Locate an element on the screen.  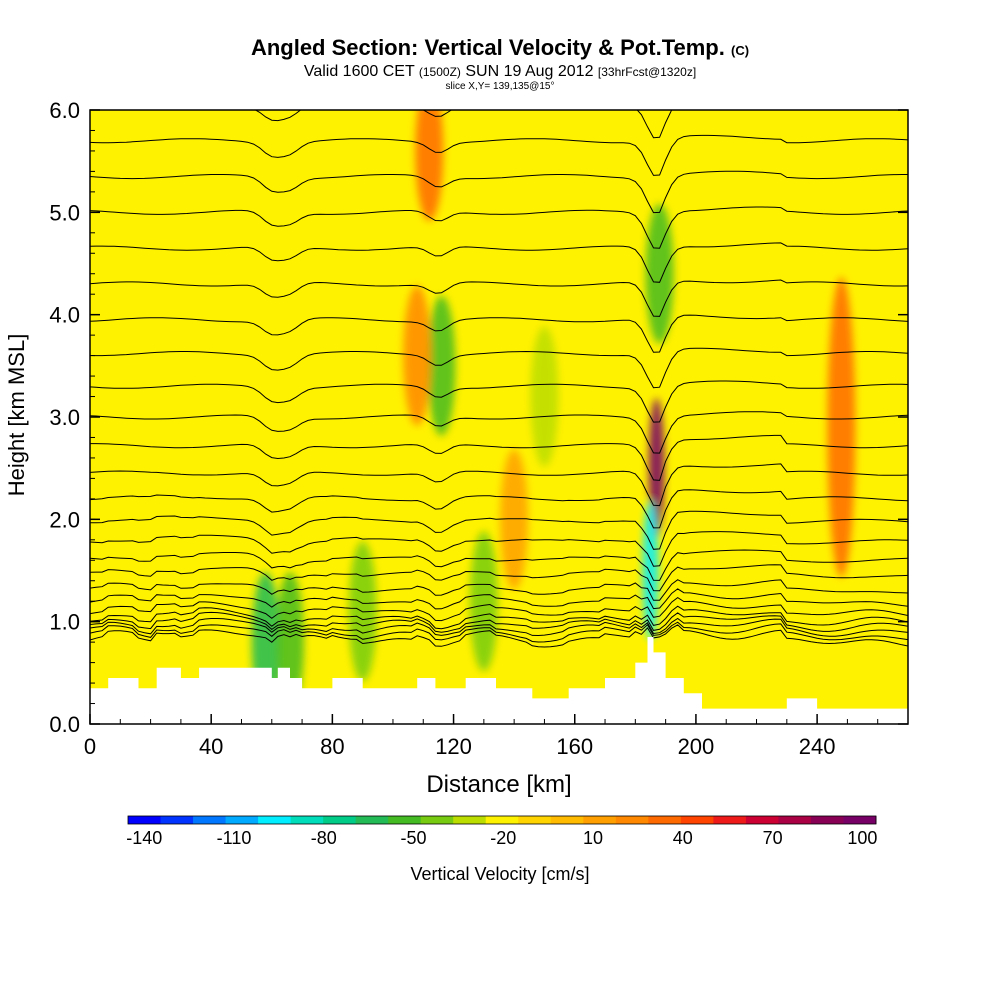
x-tick-label: 120 is located at coordinates (453, 746).